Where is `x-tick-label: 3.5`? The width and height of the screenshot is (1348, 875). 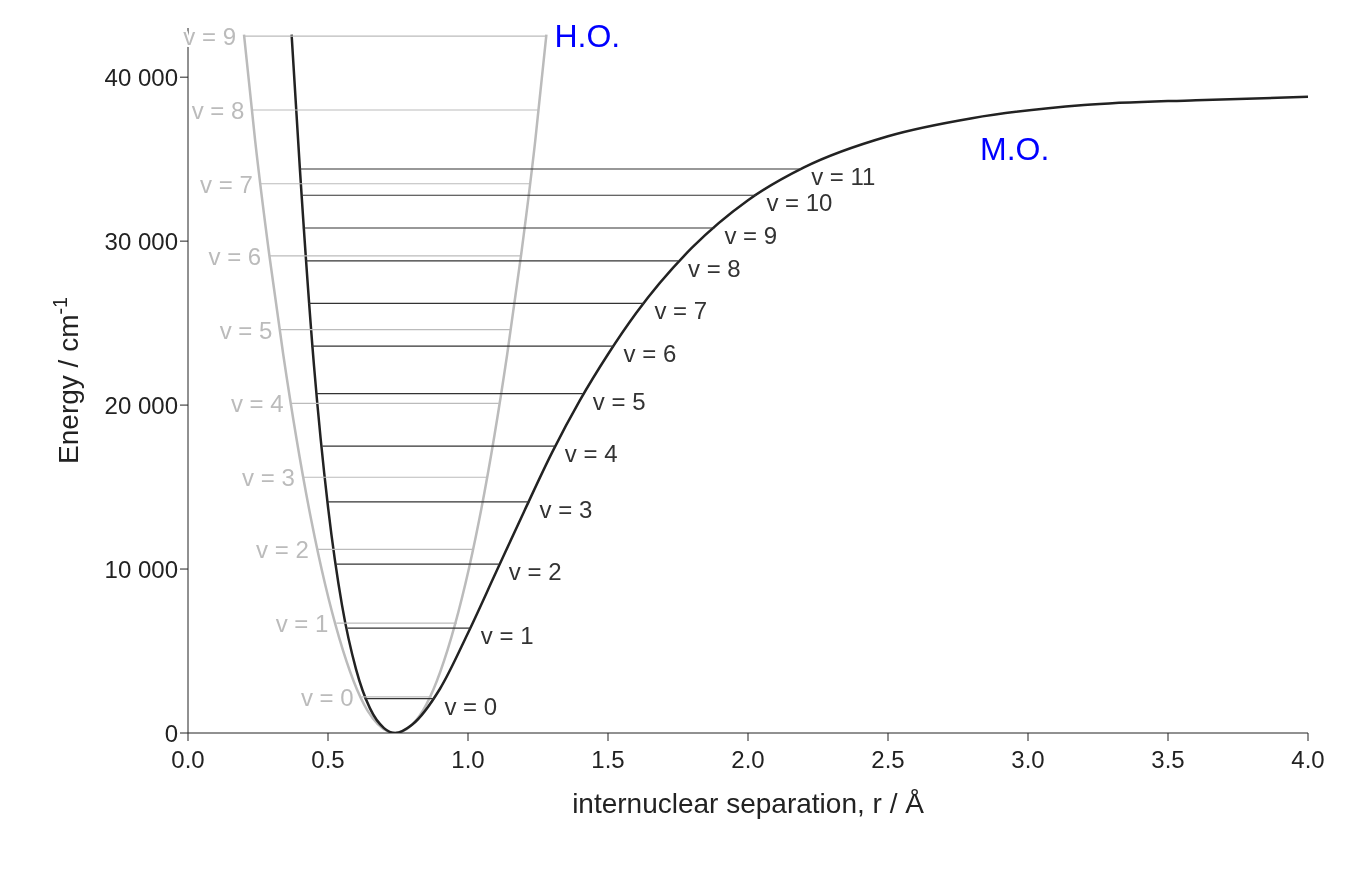 x-tick-label: 3.5 is located at coordinates (1168, 760).